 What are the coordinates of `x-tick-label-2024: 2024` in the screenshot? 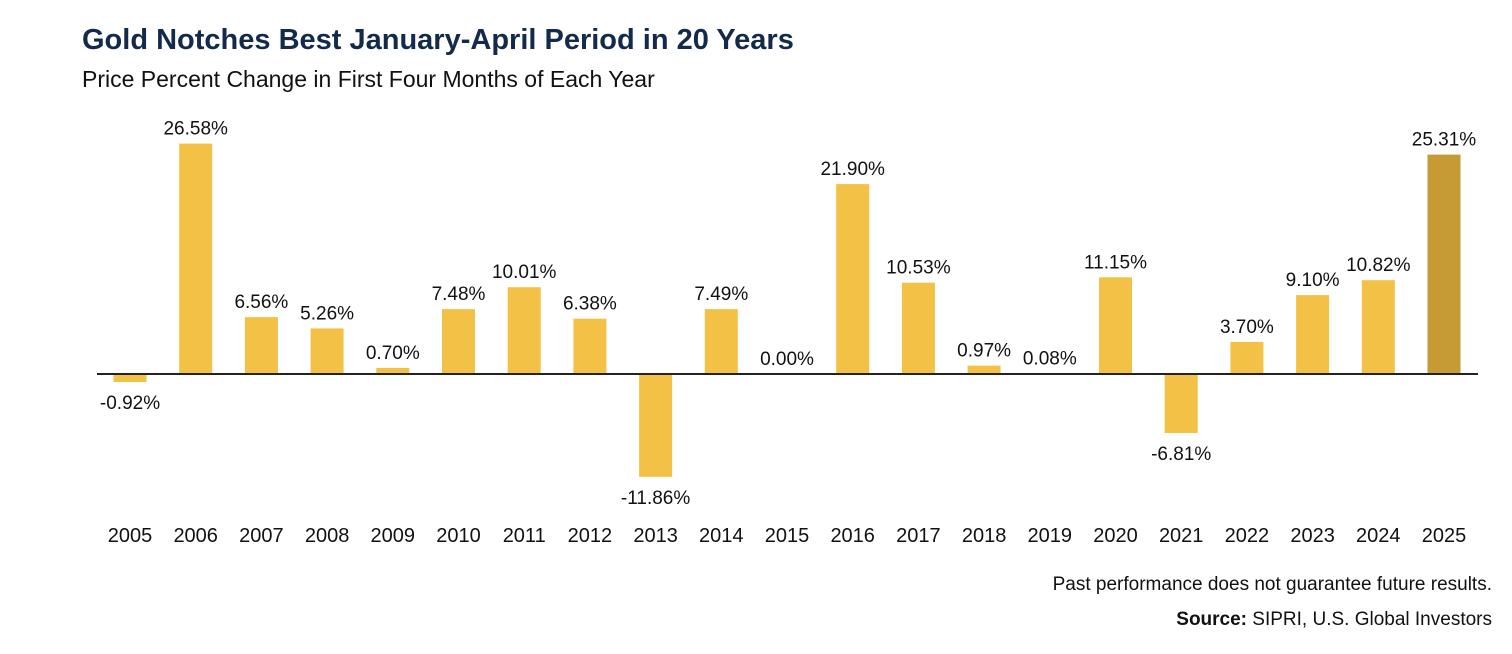 It's located at (1378, 536).